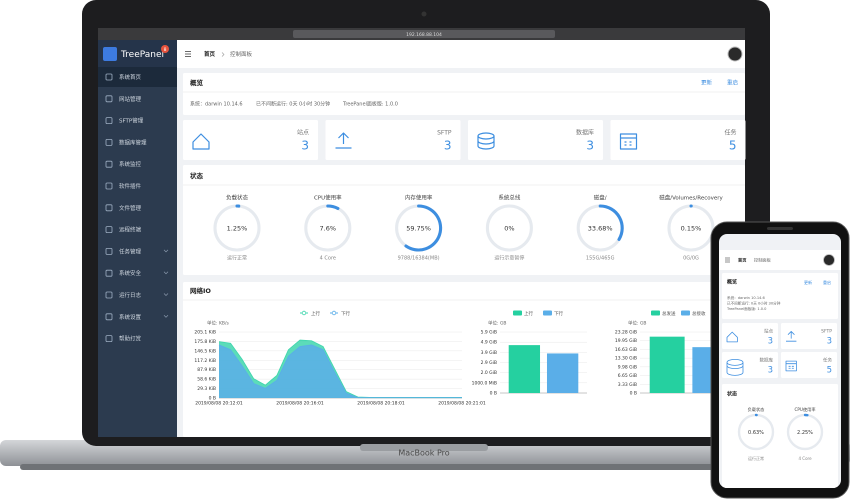 This screenshot has height=500, width=850. Describe the element at coordinates (205, 333) in the screenshot. I see `y-tick-label: 205.1 KiB` at that location.